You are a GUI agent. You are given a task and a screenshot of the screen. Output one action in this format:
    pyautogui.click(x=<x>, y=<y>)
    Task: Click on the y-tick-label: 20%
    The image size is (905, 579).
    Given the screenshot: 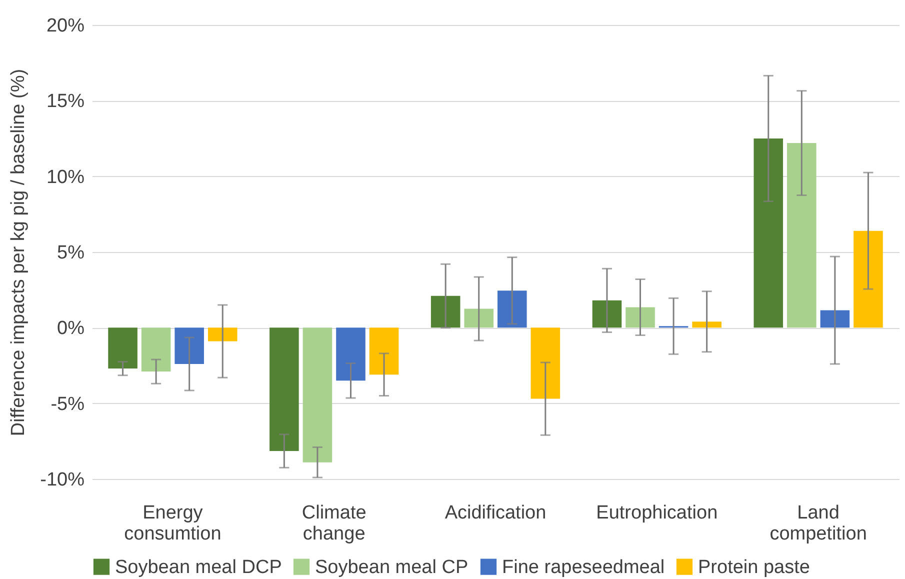 What is the action you would take?
    pyautogui.click(x=65, y=26)
    